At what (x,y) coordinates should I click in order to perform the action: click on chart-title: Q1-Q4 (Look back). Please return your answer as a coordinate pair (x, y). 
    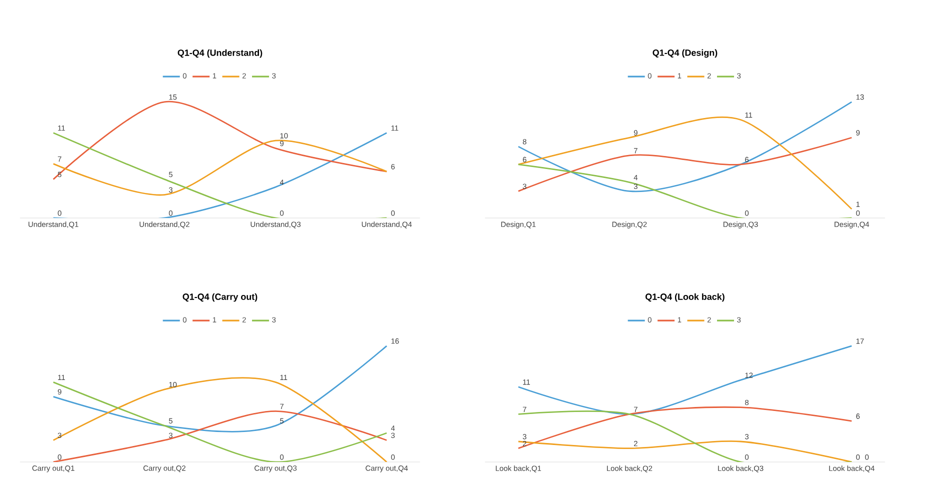
    Looking at the image, I should click on (685, 297).